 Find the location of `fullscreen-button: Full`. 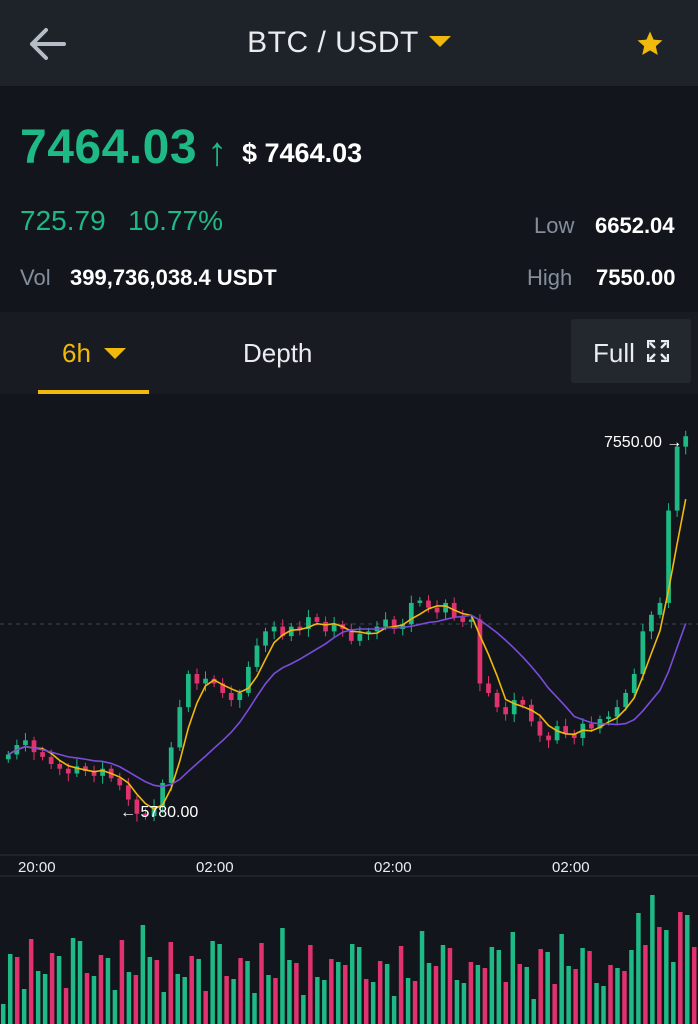

fullscreen-button: Full is located at coordinates (631, 351).